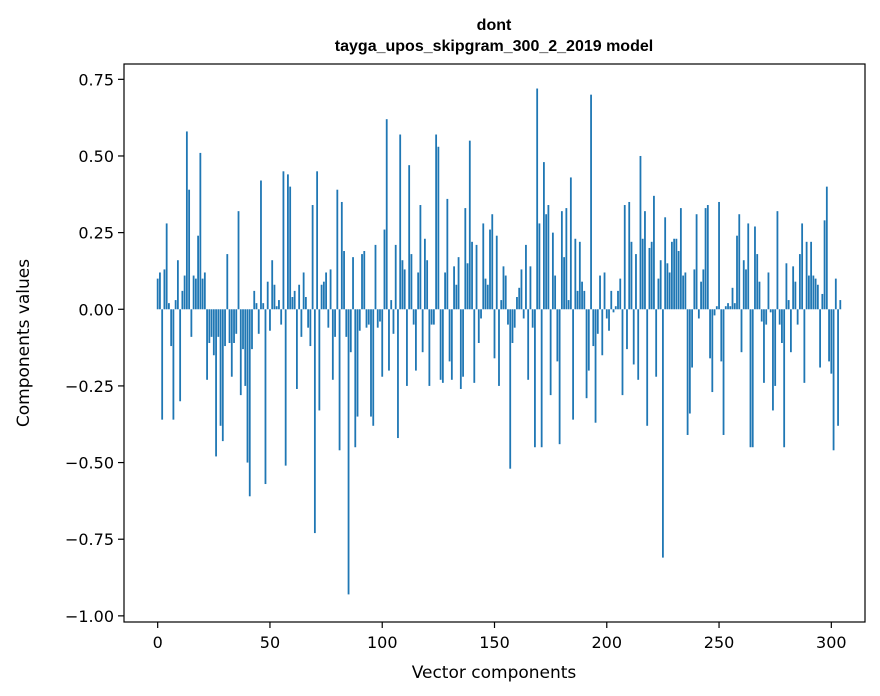 Image resolution: width=880 pixels, height=696 pixels. What do you see at coordinates (89, 616) in the screenshot?
I see `y-tick-label: −1.00` at bounding box center [89, 616].